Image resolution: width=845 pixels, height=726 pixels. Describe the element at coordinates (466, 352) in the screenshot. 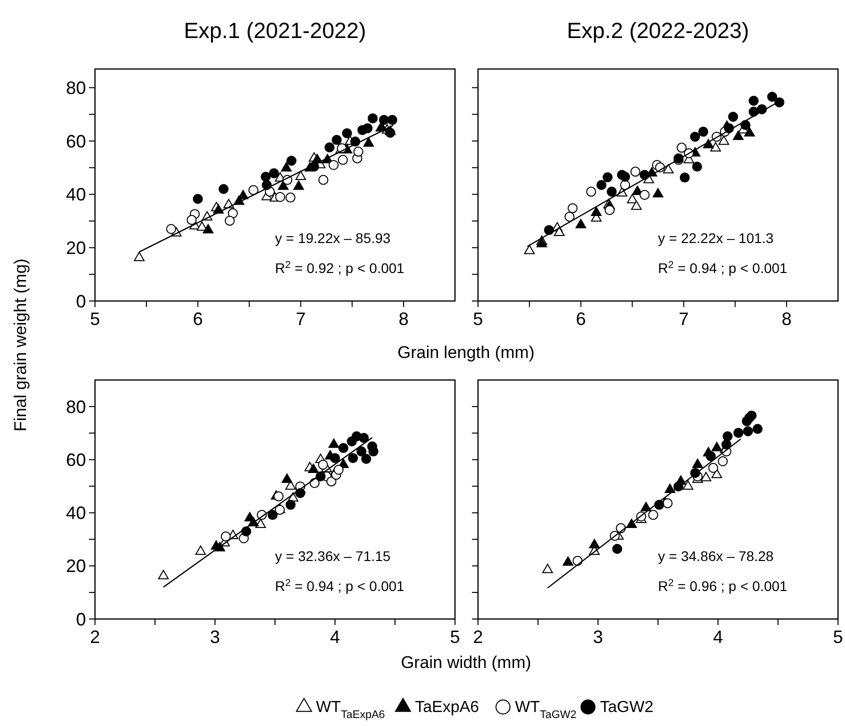

I see `x-axis-title: Grain length (mm)` at that location.